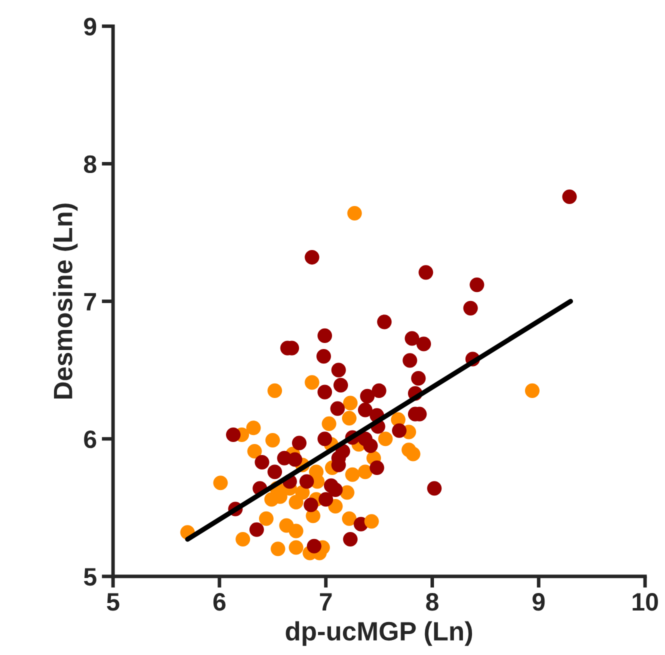 The height and width of the screenshot is (655, 665). Describe the element at coordinates (113, 602) in the screenshot. I see `x-tick-label: 5` at that location.